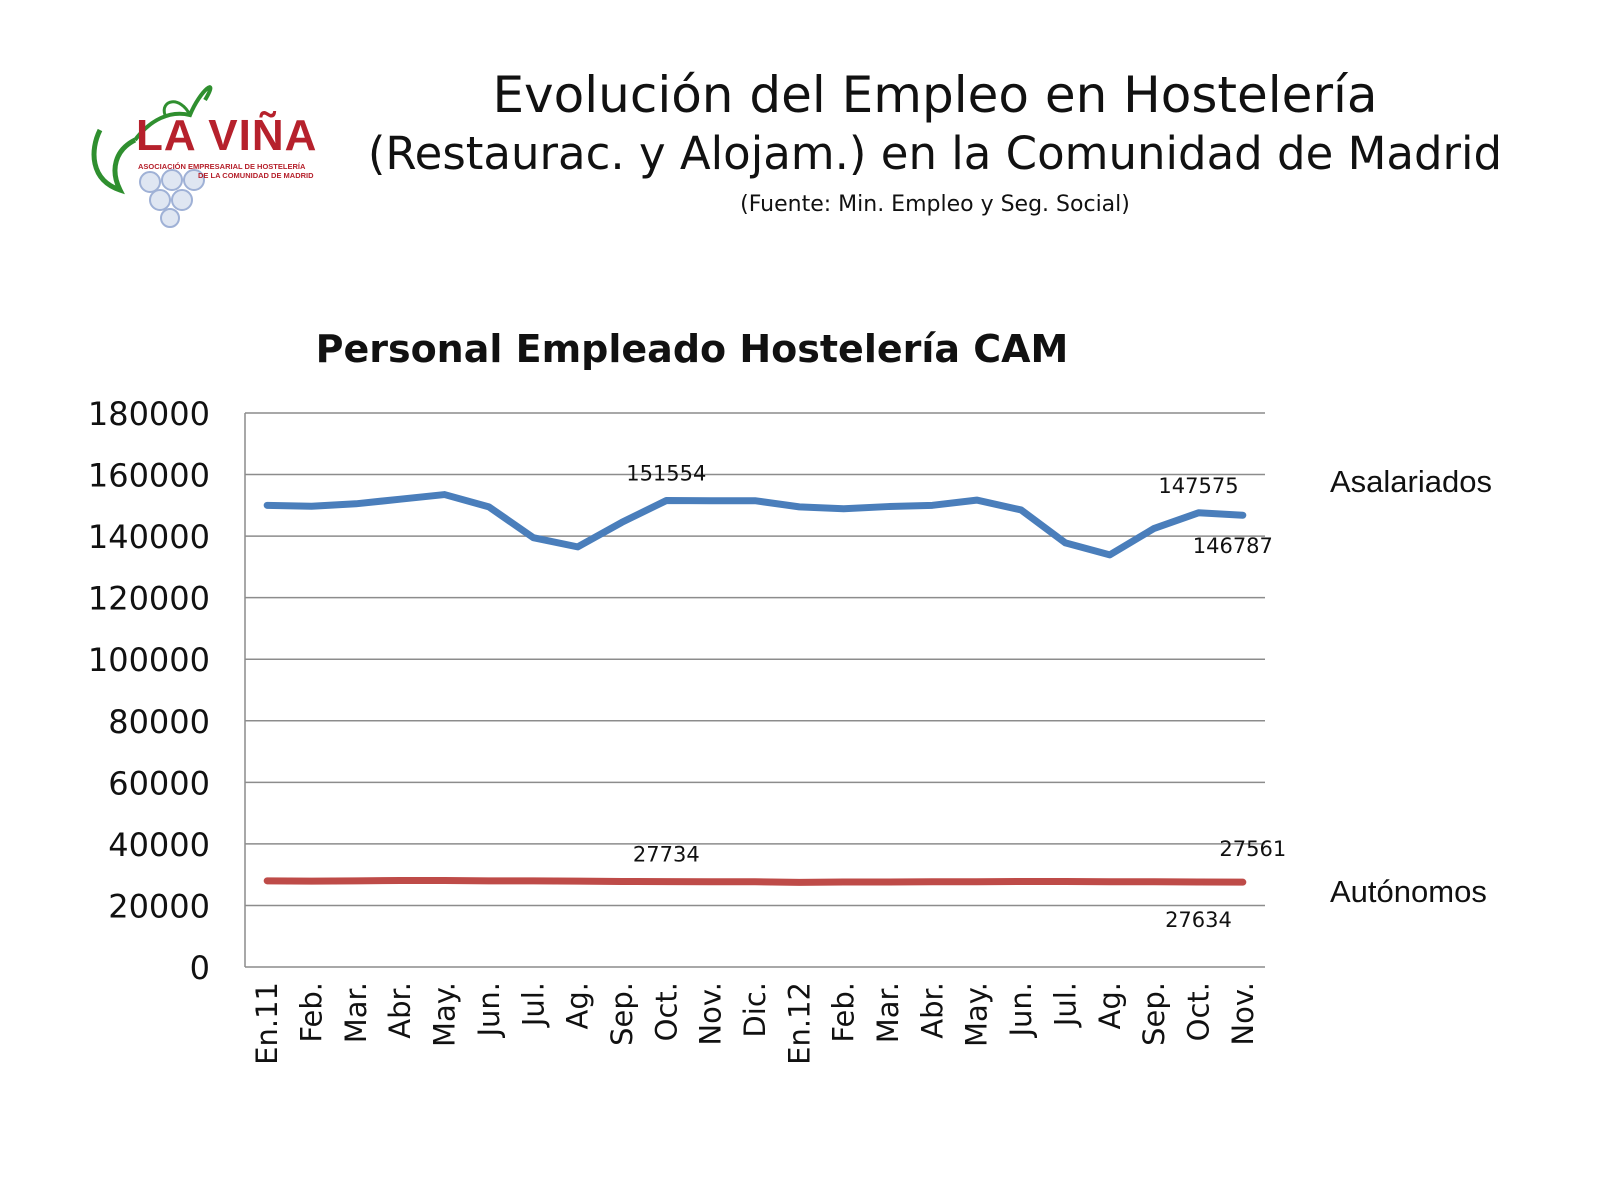  Describe the element at coordinates (1252, 849) in the screenshot. I see `data-label: 27561` at that location.